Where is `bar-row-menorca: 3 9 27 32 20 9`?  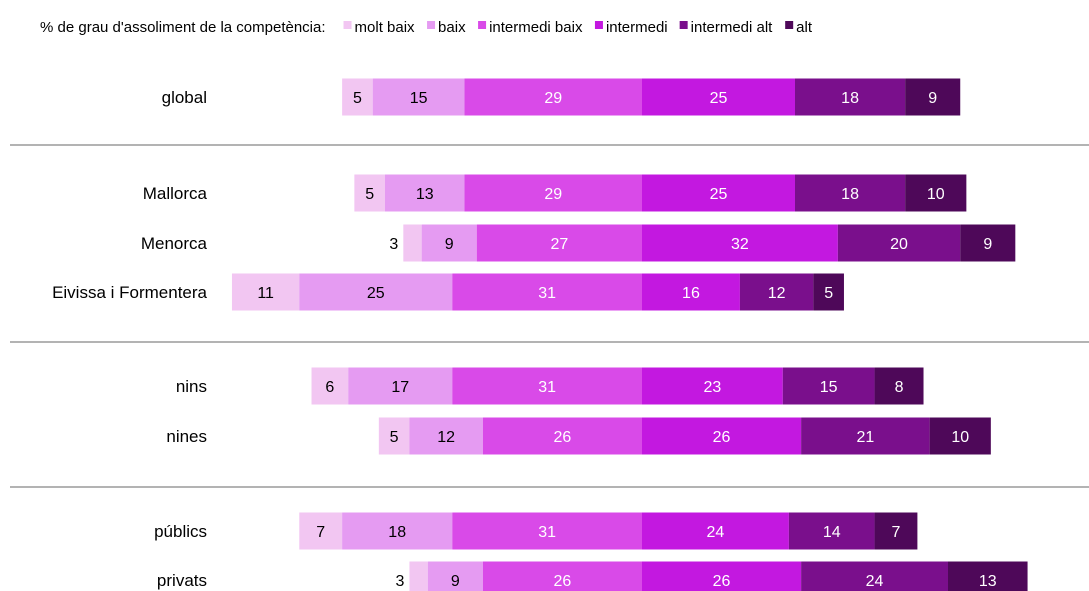
bar-row-menorca: 3 9 27 32 20 9 is located at coordinates (702, 243).